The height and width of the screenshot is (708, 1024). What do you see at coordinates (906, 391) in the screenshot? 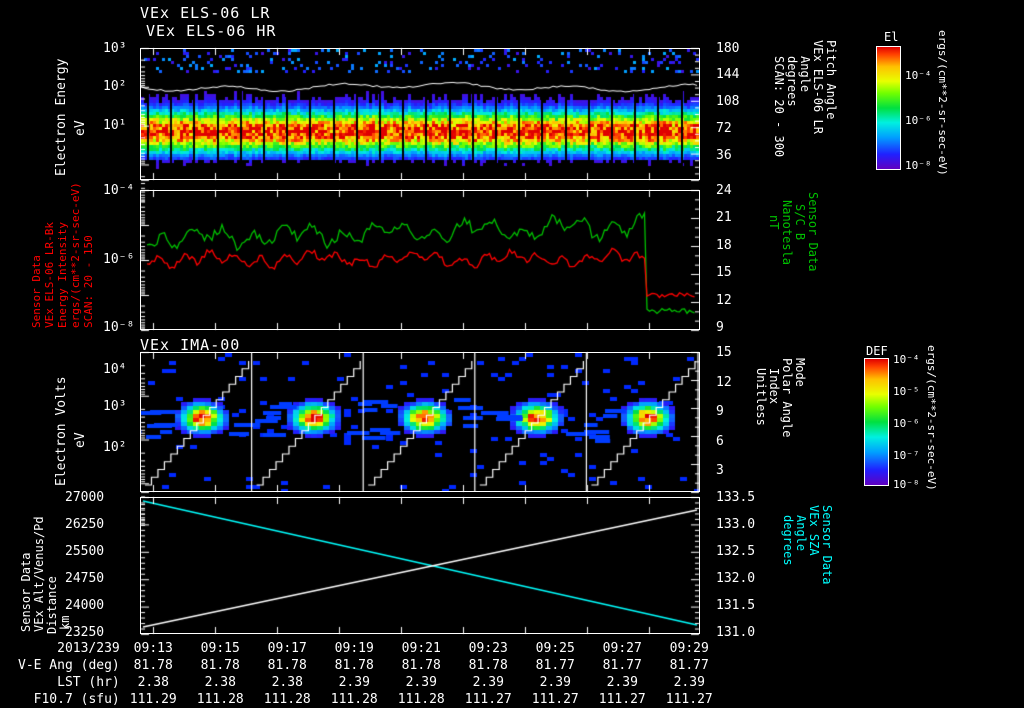
I see `panel3-cbar-tick-1: 10⁻⁵` at bounding box center [906, 391].